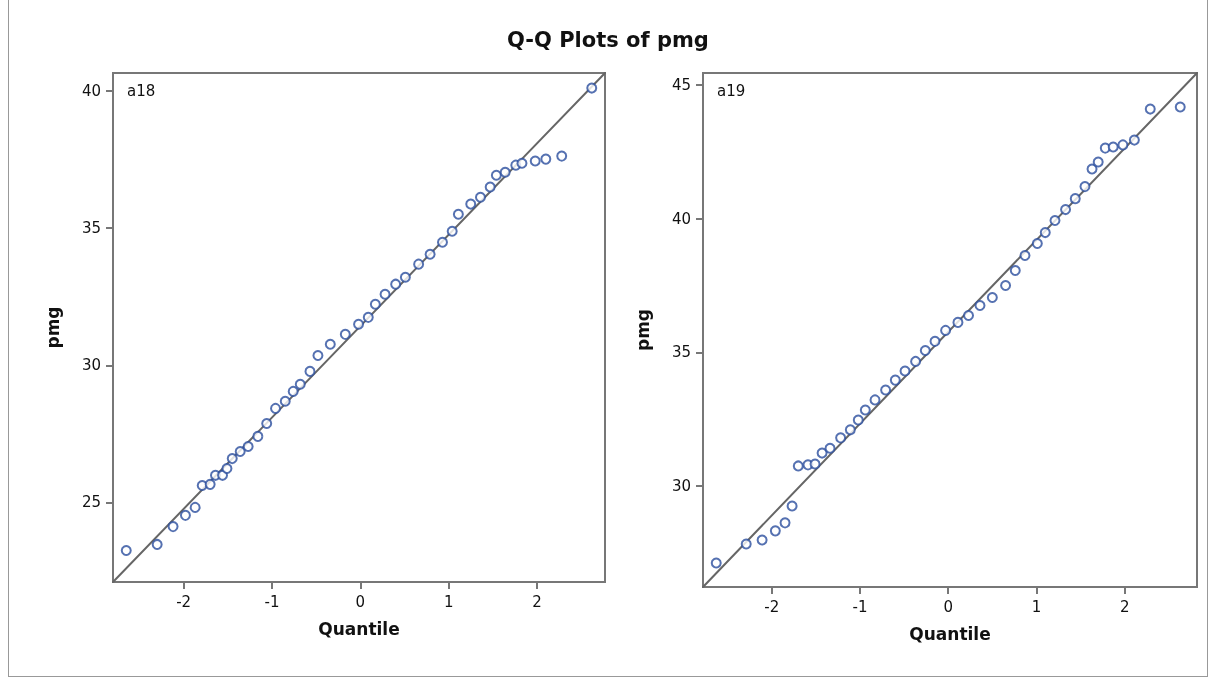 This screenshot has width=1216, height=680. What do you see at coordinates (681, 85) in the screenshot?
I see `y-tick-label: 45` at bounding box center [681, 85].